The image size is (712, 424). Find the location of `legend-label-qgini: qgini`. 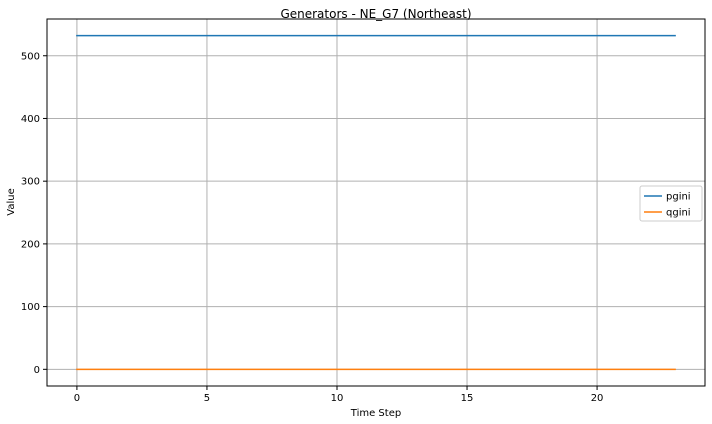

legend-label-qgini: qgini is located at coordinates (678, 213).